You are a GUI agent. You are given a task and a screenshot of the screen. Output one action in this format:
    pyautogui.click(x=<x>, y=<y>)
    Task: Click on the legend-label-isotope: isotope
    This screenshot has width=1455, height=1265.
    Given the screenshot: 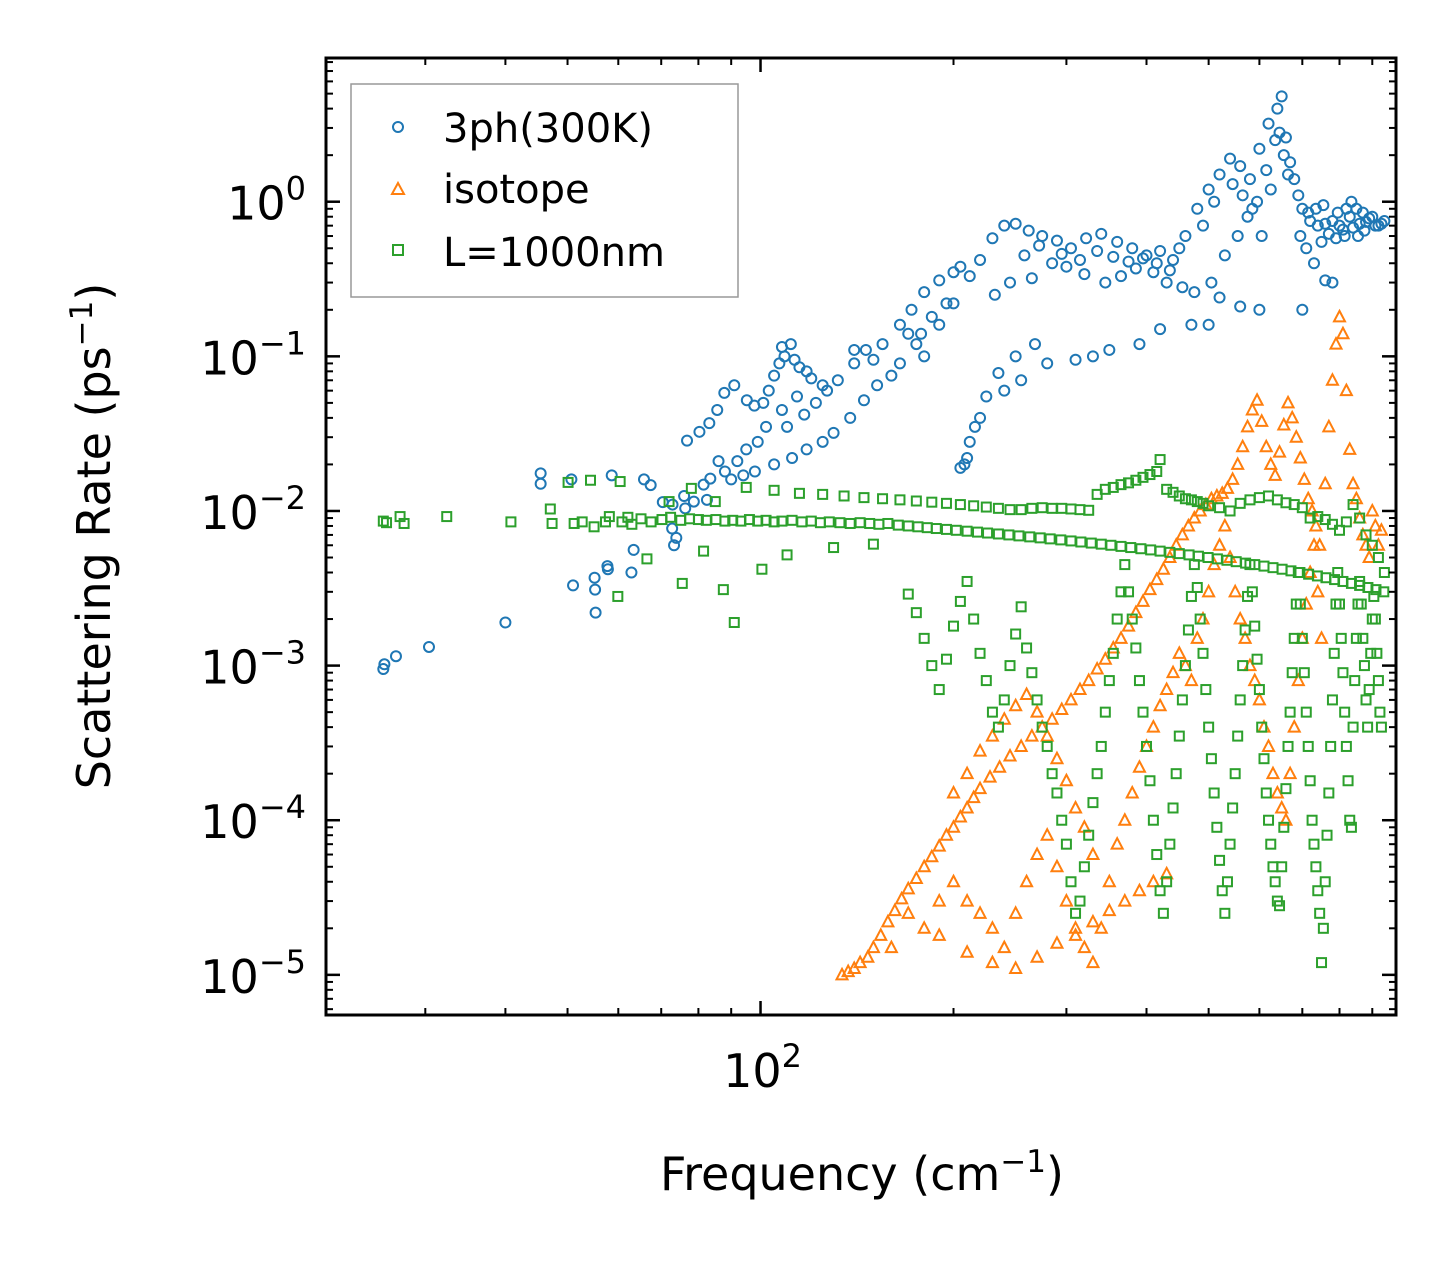 What is the action you would take?
    pyautogui.click(x=516, y=190)
    